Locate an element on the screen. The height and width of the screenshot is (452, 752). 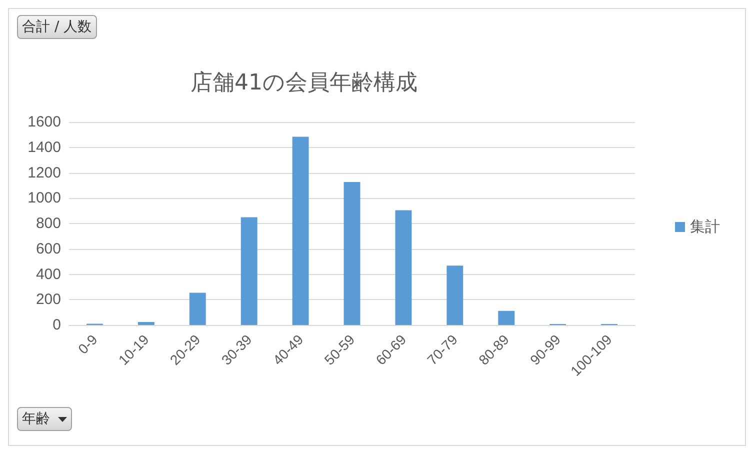
y-tick-label: 800 is located at coordinates (48, 223).